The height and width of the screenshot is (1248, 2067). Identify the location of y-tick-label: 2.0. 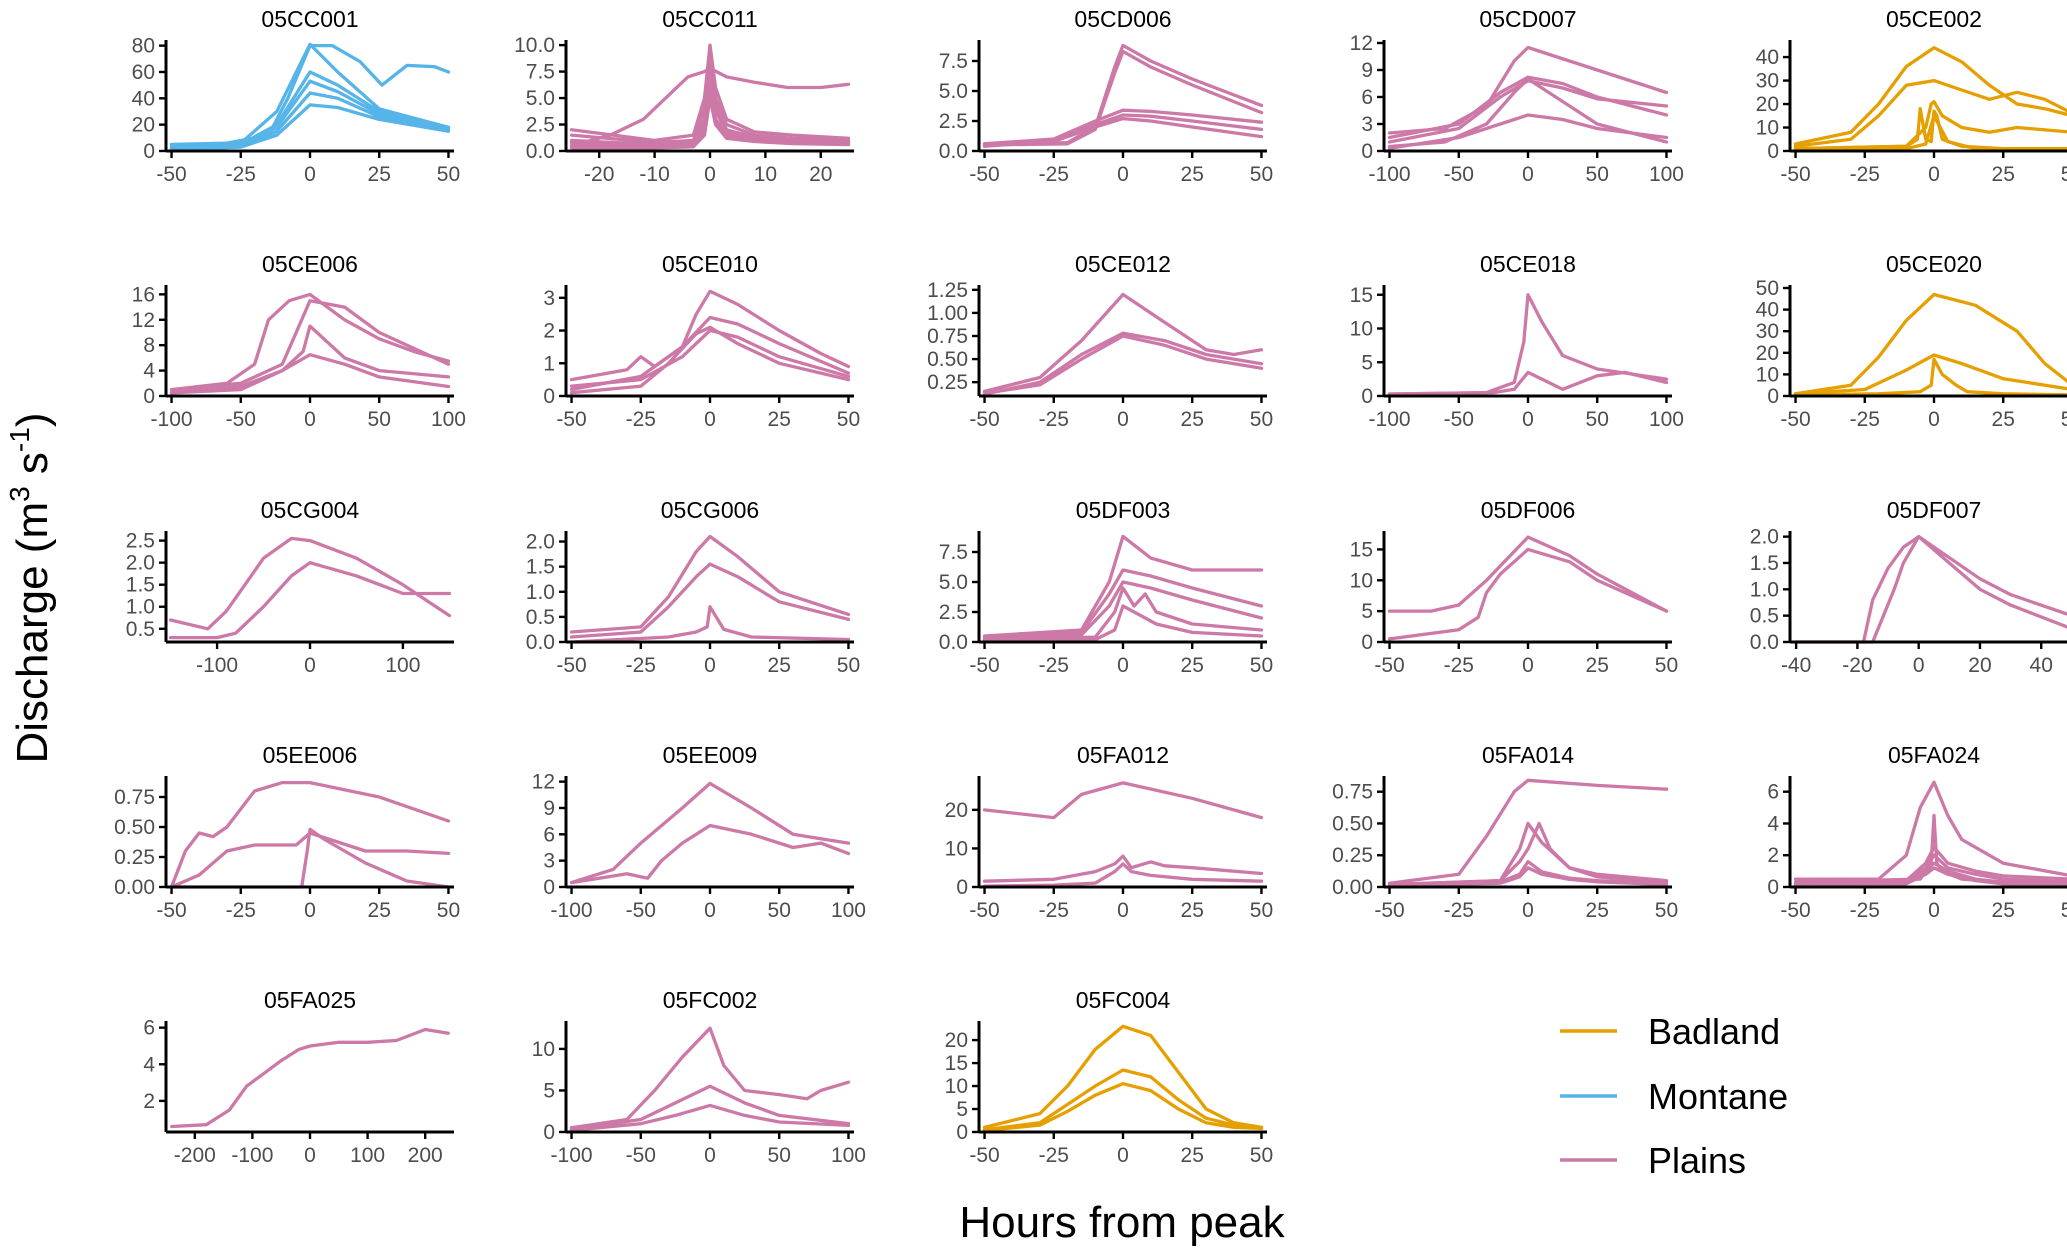
(1764, 537).